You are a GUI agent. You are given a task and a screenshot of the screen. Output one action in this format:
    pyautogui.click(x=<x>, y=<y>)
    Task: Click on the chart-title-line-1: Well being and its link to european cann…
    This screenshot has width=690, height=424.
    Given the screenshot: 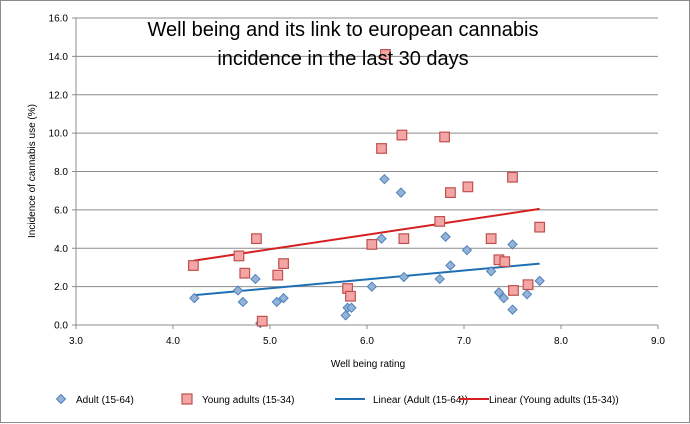 What is the action you would take?
    pyautogui.click(x=343, y=30)
    